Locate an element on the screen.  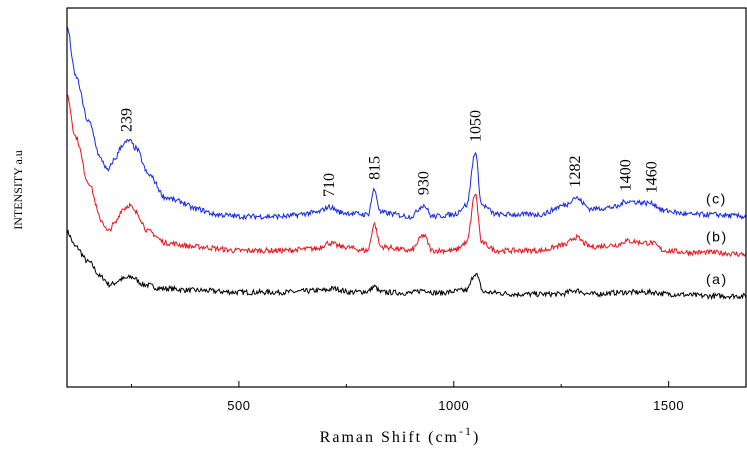
series-line is located at coordinates (406, 265).